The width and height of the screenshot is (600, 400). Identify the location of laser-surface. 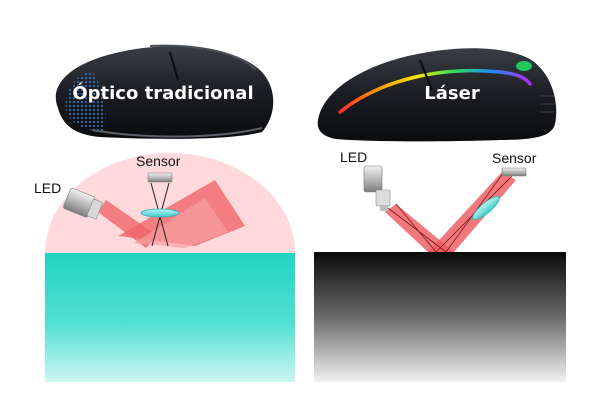
(440, 317).